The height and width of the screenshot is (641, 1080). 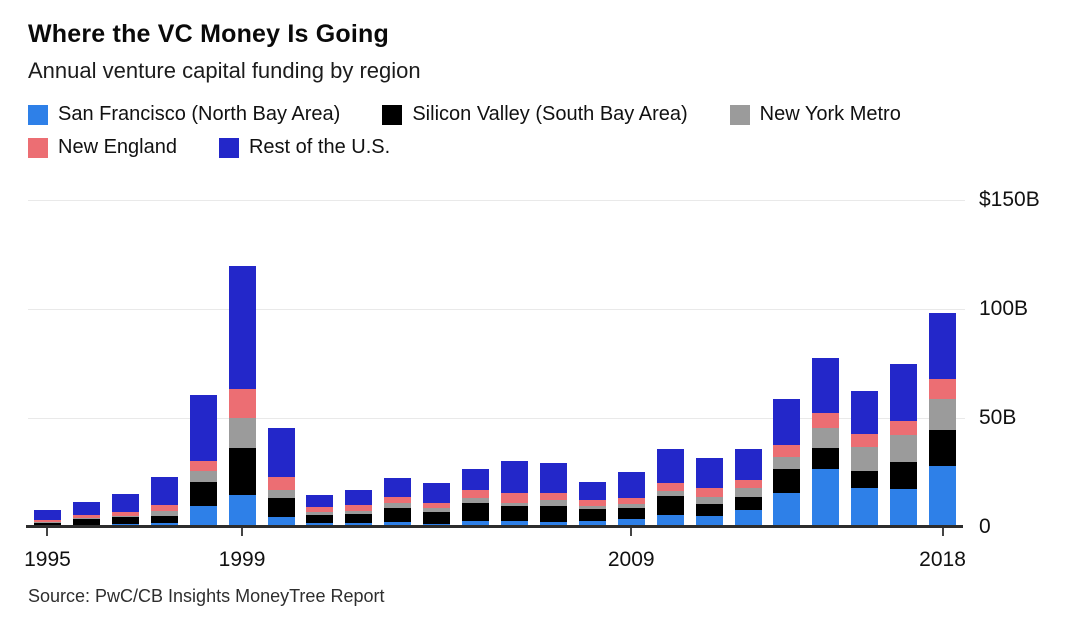 I want to click on bar-2006, so click(x=475, y=498).